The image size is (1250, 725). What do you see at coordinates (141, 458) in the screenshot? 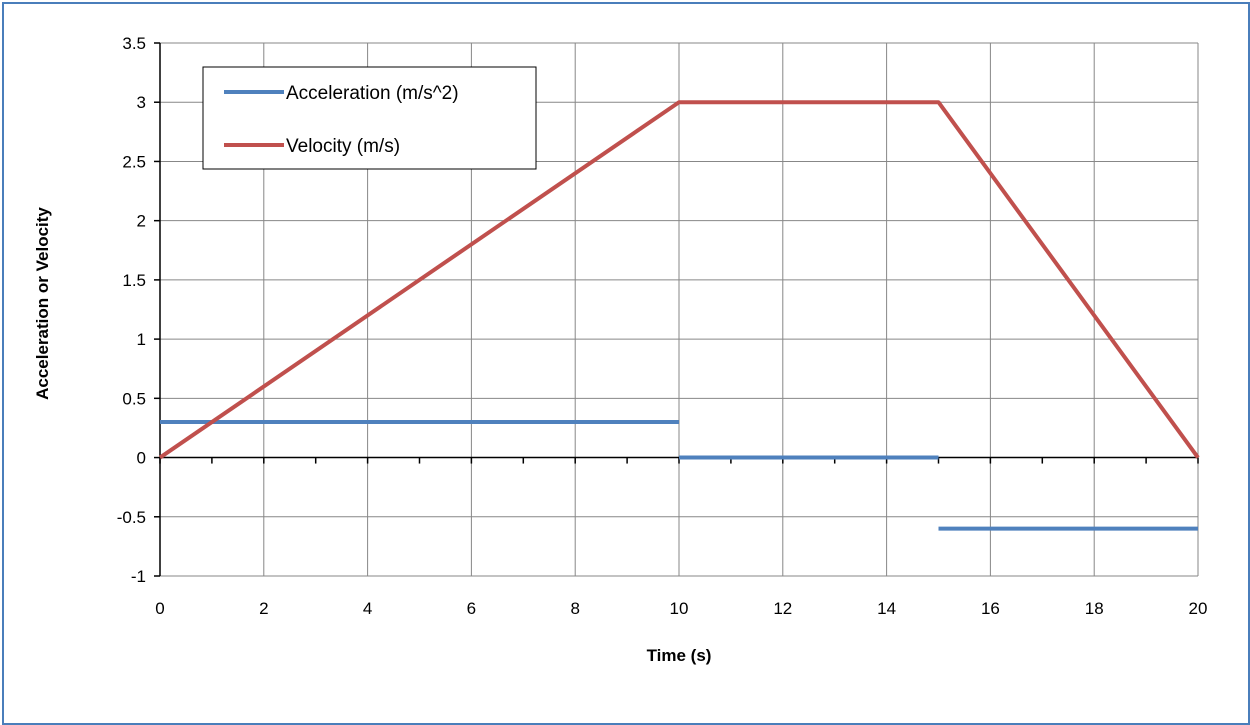
I see `y-tick-label: 0` at bounding box center [141, 458].